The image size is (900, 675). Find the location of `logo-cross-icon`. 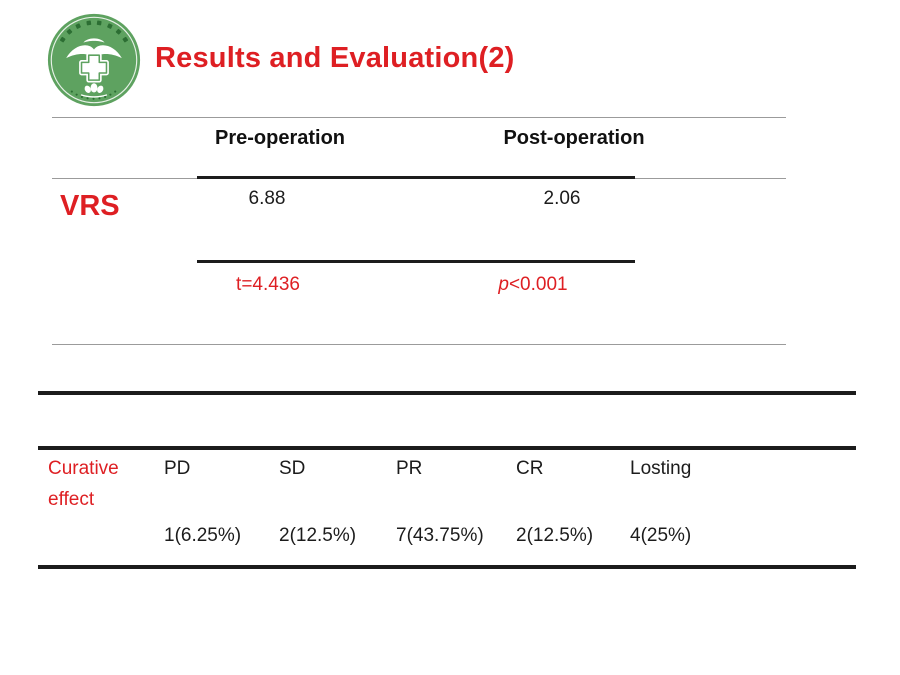

logo-cross-icon is located at coordinates (94, 67).